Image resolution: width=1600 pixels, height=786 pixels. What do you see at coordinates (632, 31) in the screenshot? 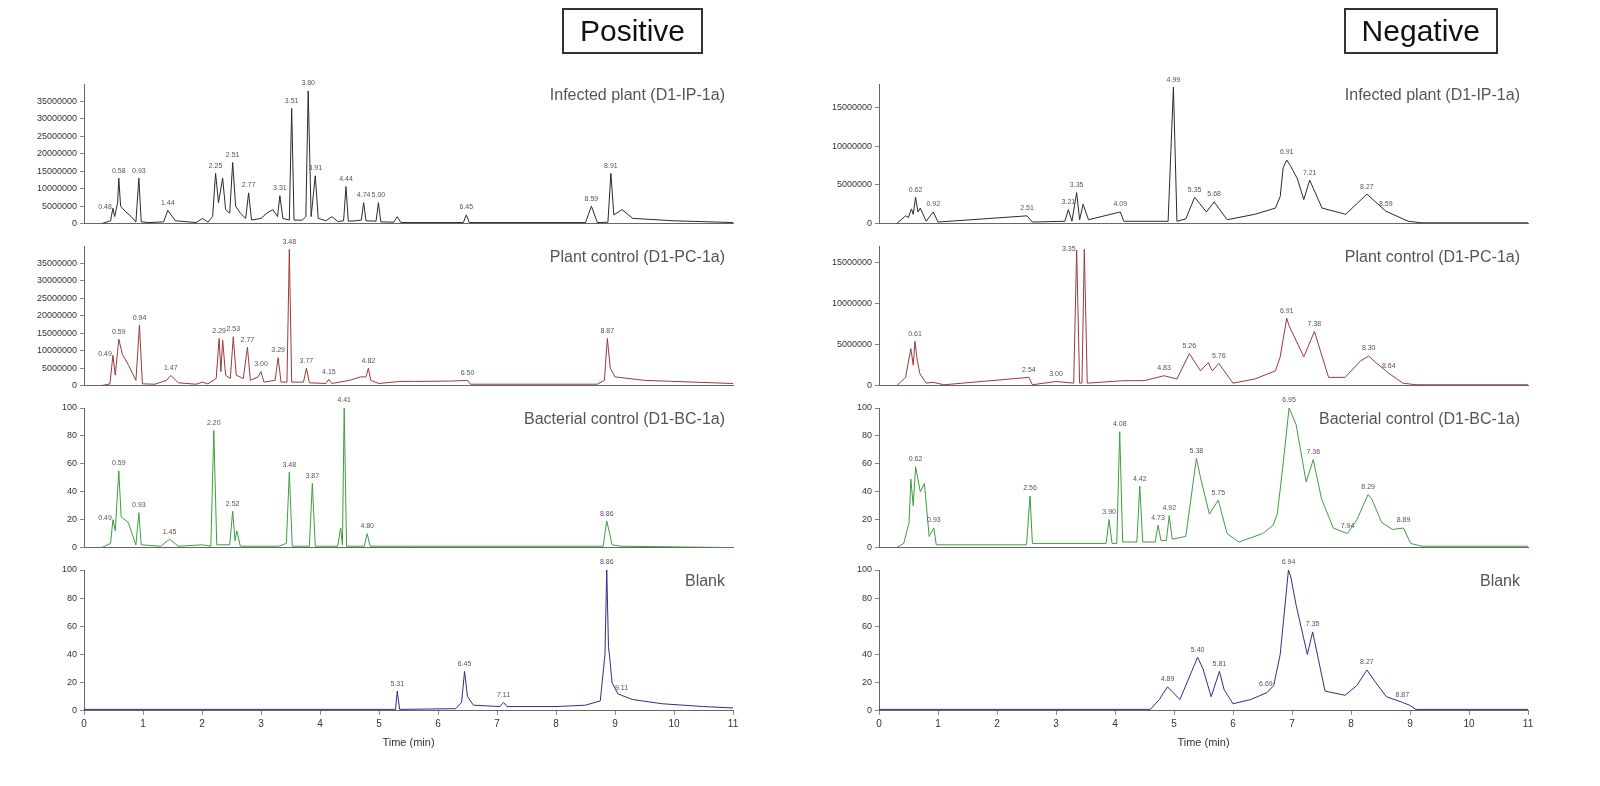
I see `chart-title: Positive` at bounding box center [632, 31].